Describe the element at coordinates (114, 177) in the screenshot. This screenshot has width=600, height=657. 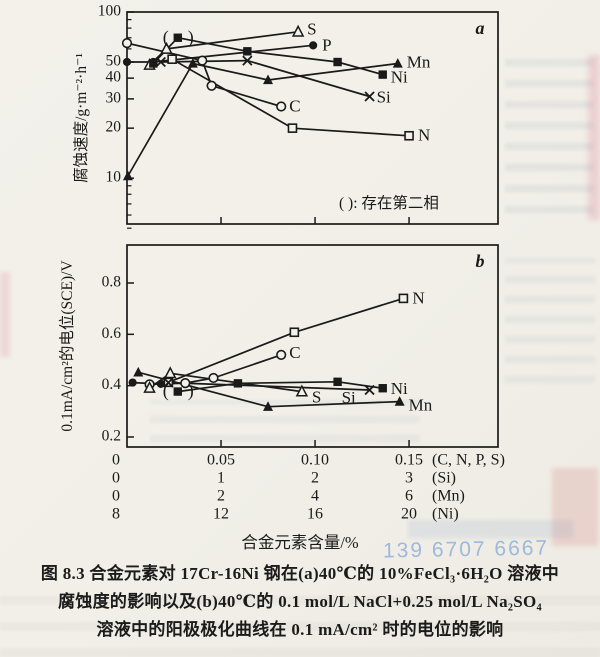
I see `y-tick-label: 10` at that location.